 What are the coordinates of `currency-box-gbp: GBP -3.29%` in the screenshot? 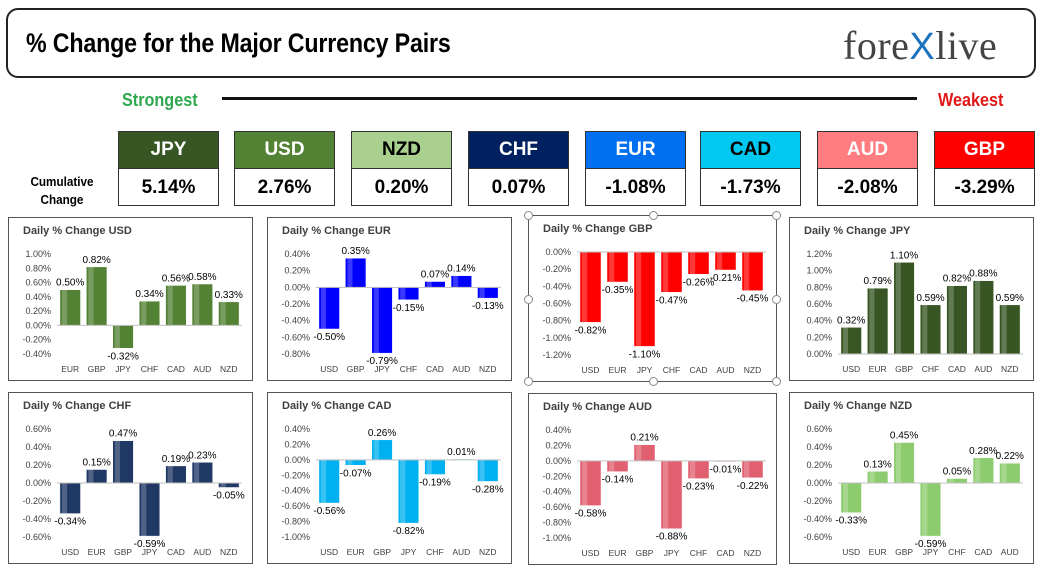 It's located at (984, 168).